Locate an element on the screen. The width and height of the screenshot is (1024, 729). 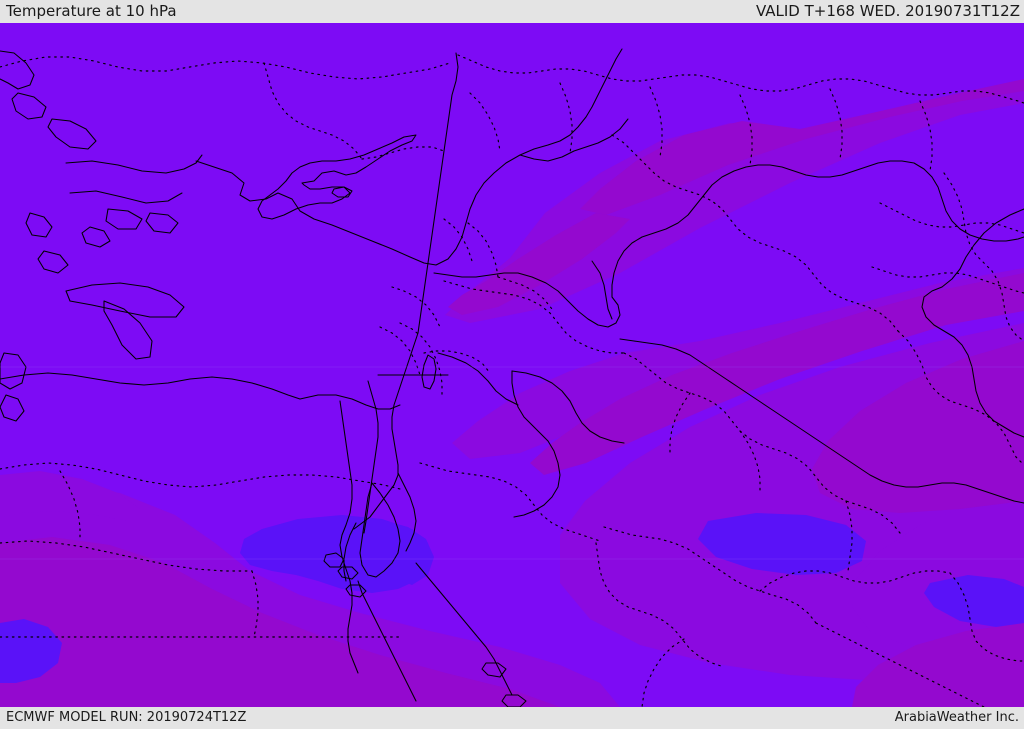
provider-credit-label: ArabiaWeather Inc. is located at coordinates (956, 717).